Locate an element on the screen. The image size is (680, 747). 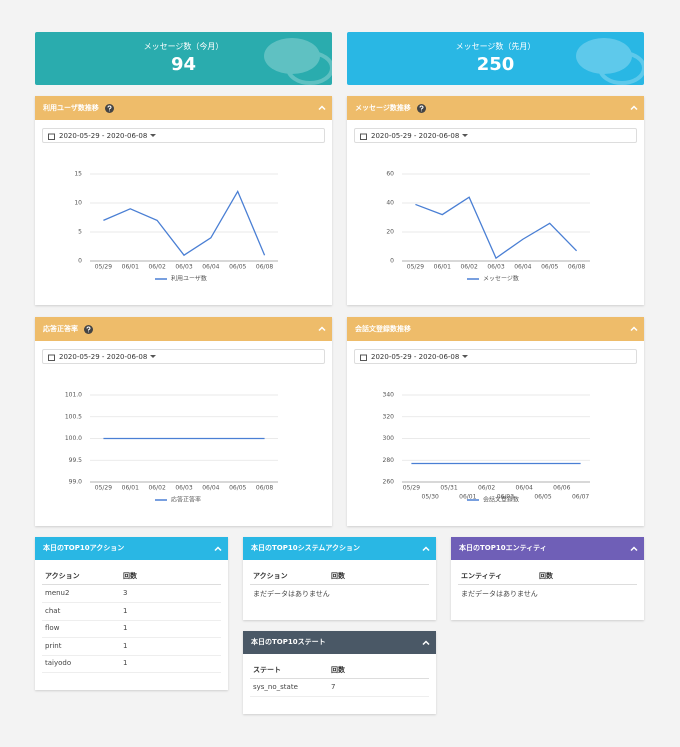
legend-label: 会話文登録数 is located at coordinates (501, 500).